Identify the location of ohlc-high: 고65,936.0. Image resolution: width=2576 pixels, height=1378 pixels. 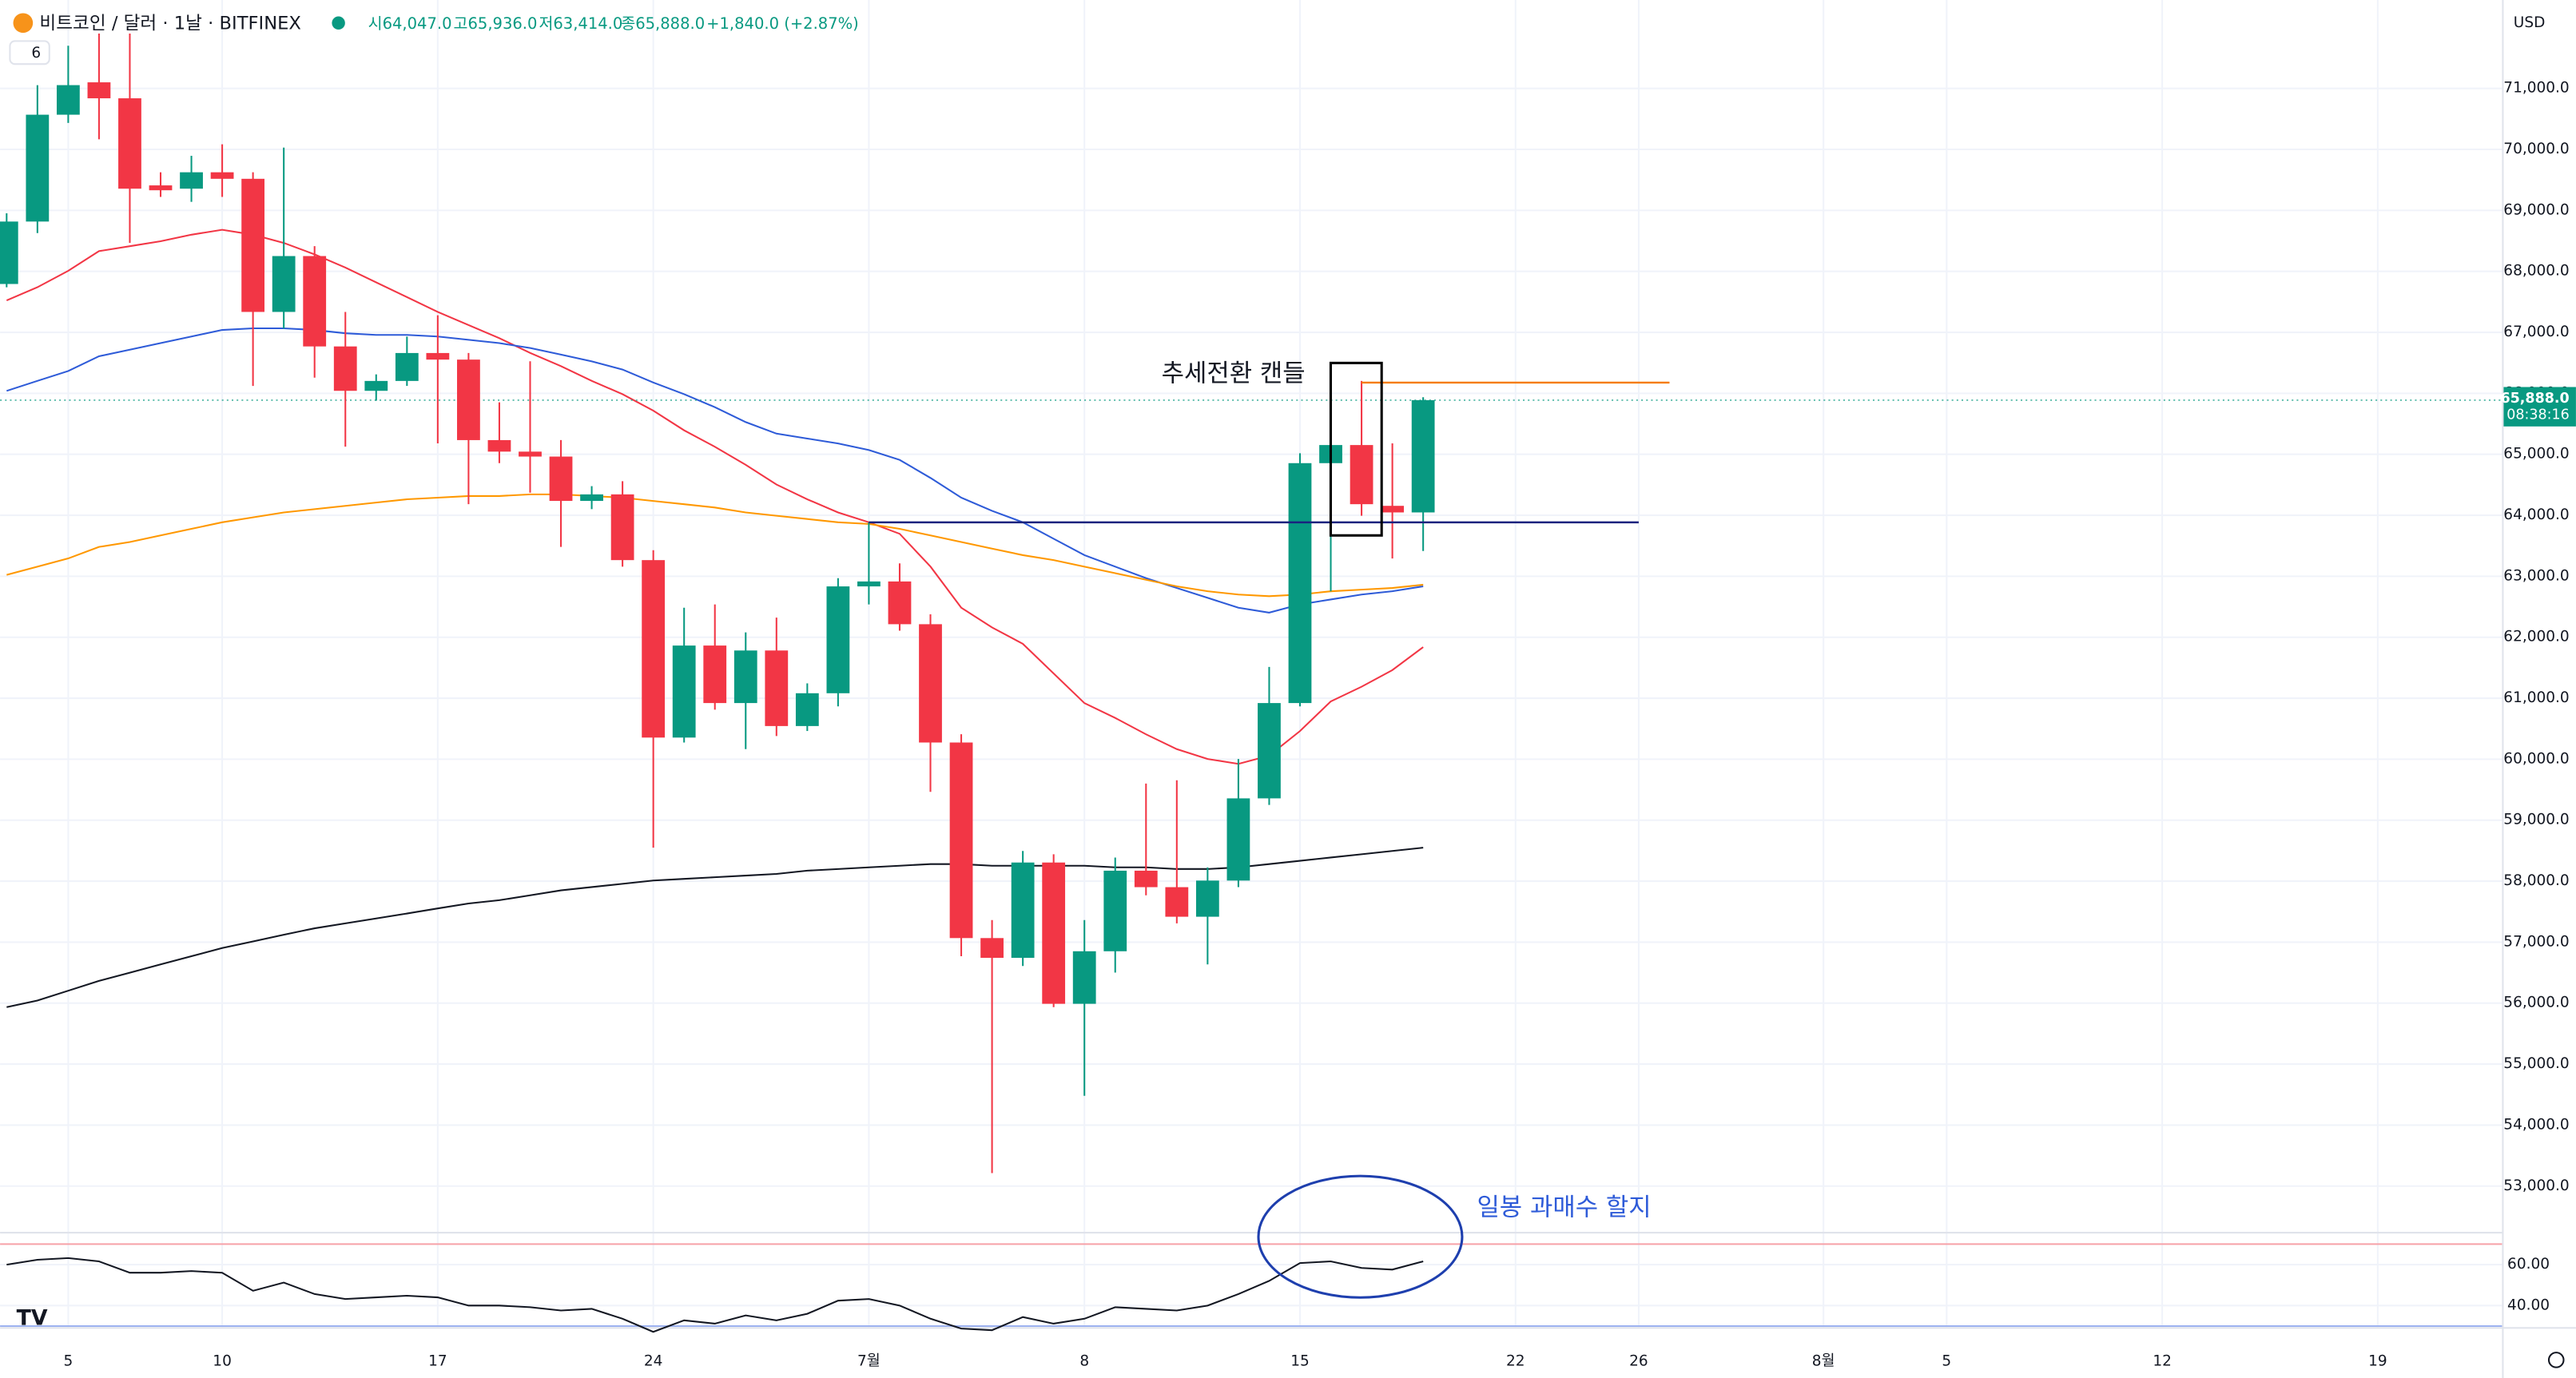
(496, 23).